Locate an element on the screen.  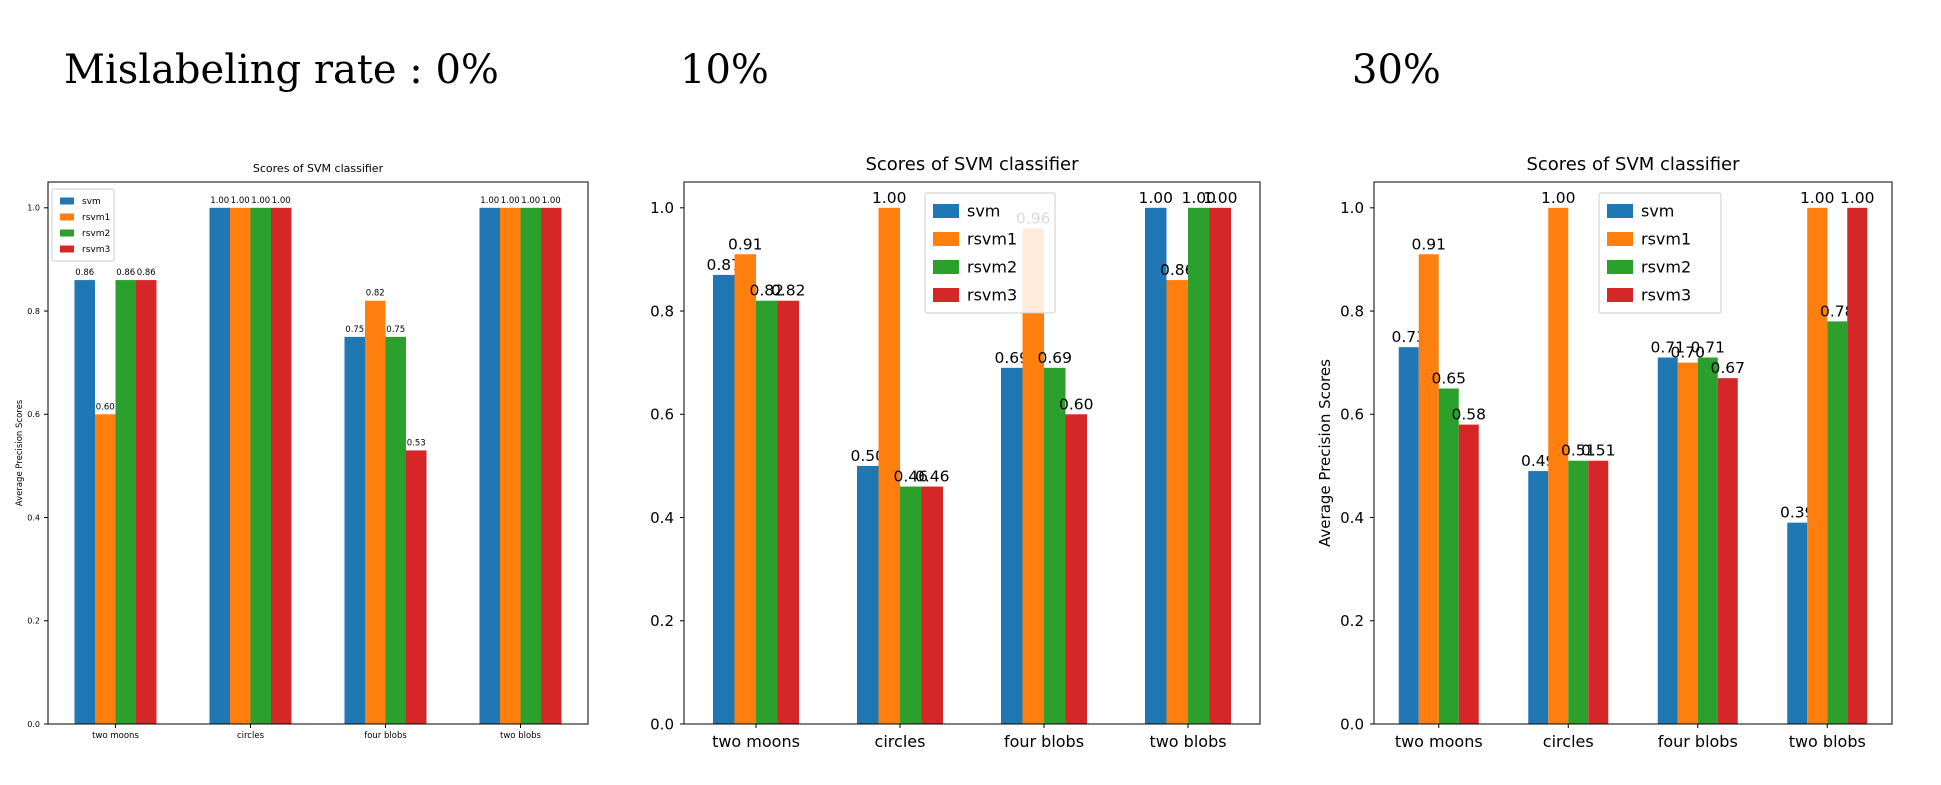
y-tick-label: 1.0 is located at coordinates (1352, 208).